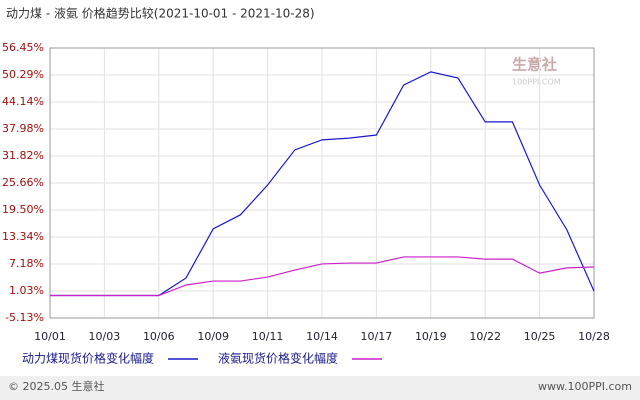 The height and width of the screenshot is (400, 640). I want to click on footer-left: © 2025.05 生意社, so click(56, 386).